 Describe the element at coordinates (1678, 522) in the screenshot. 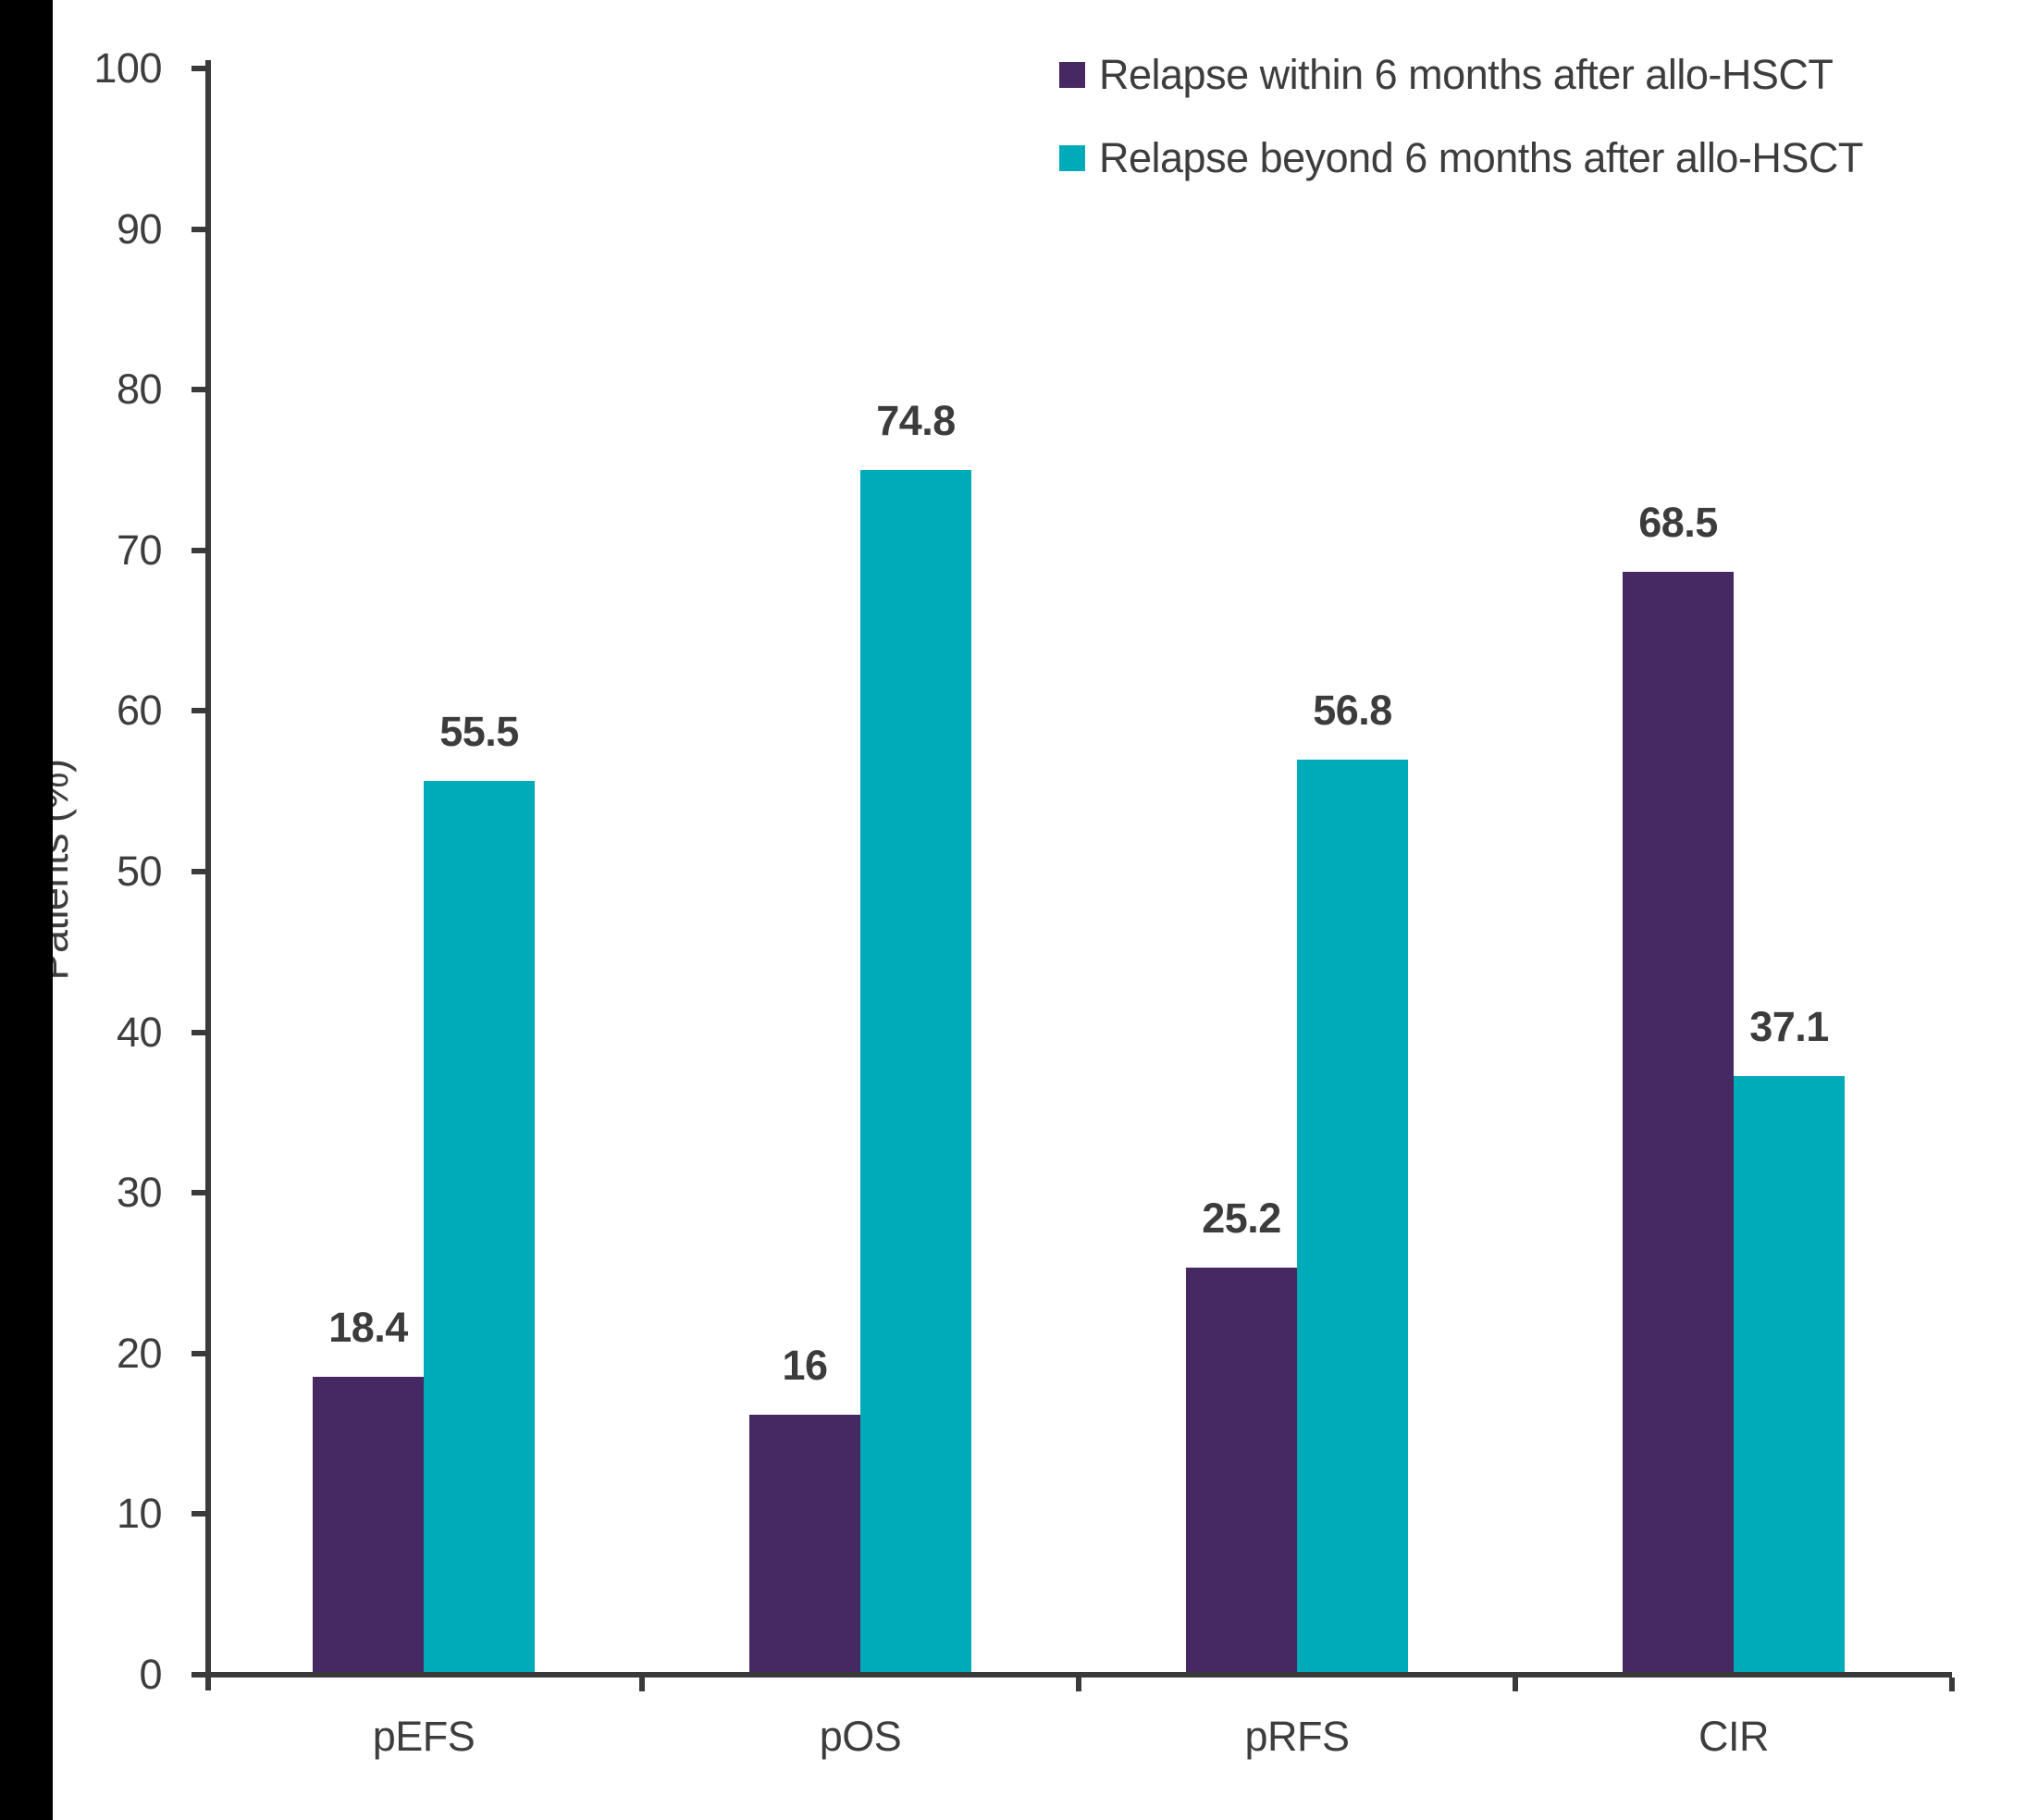

I see `data-label-CIR-series-1: 68.5` at that location.